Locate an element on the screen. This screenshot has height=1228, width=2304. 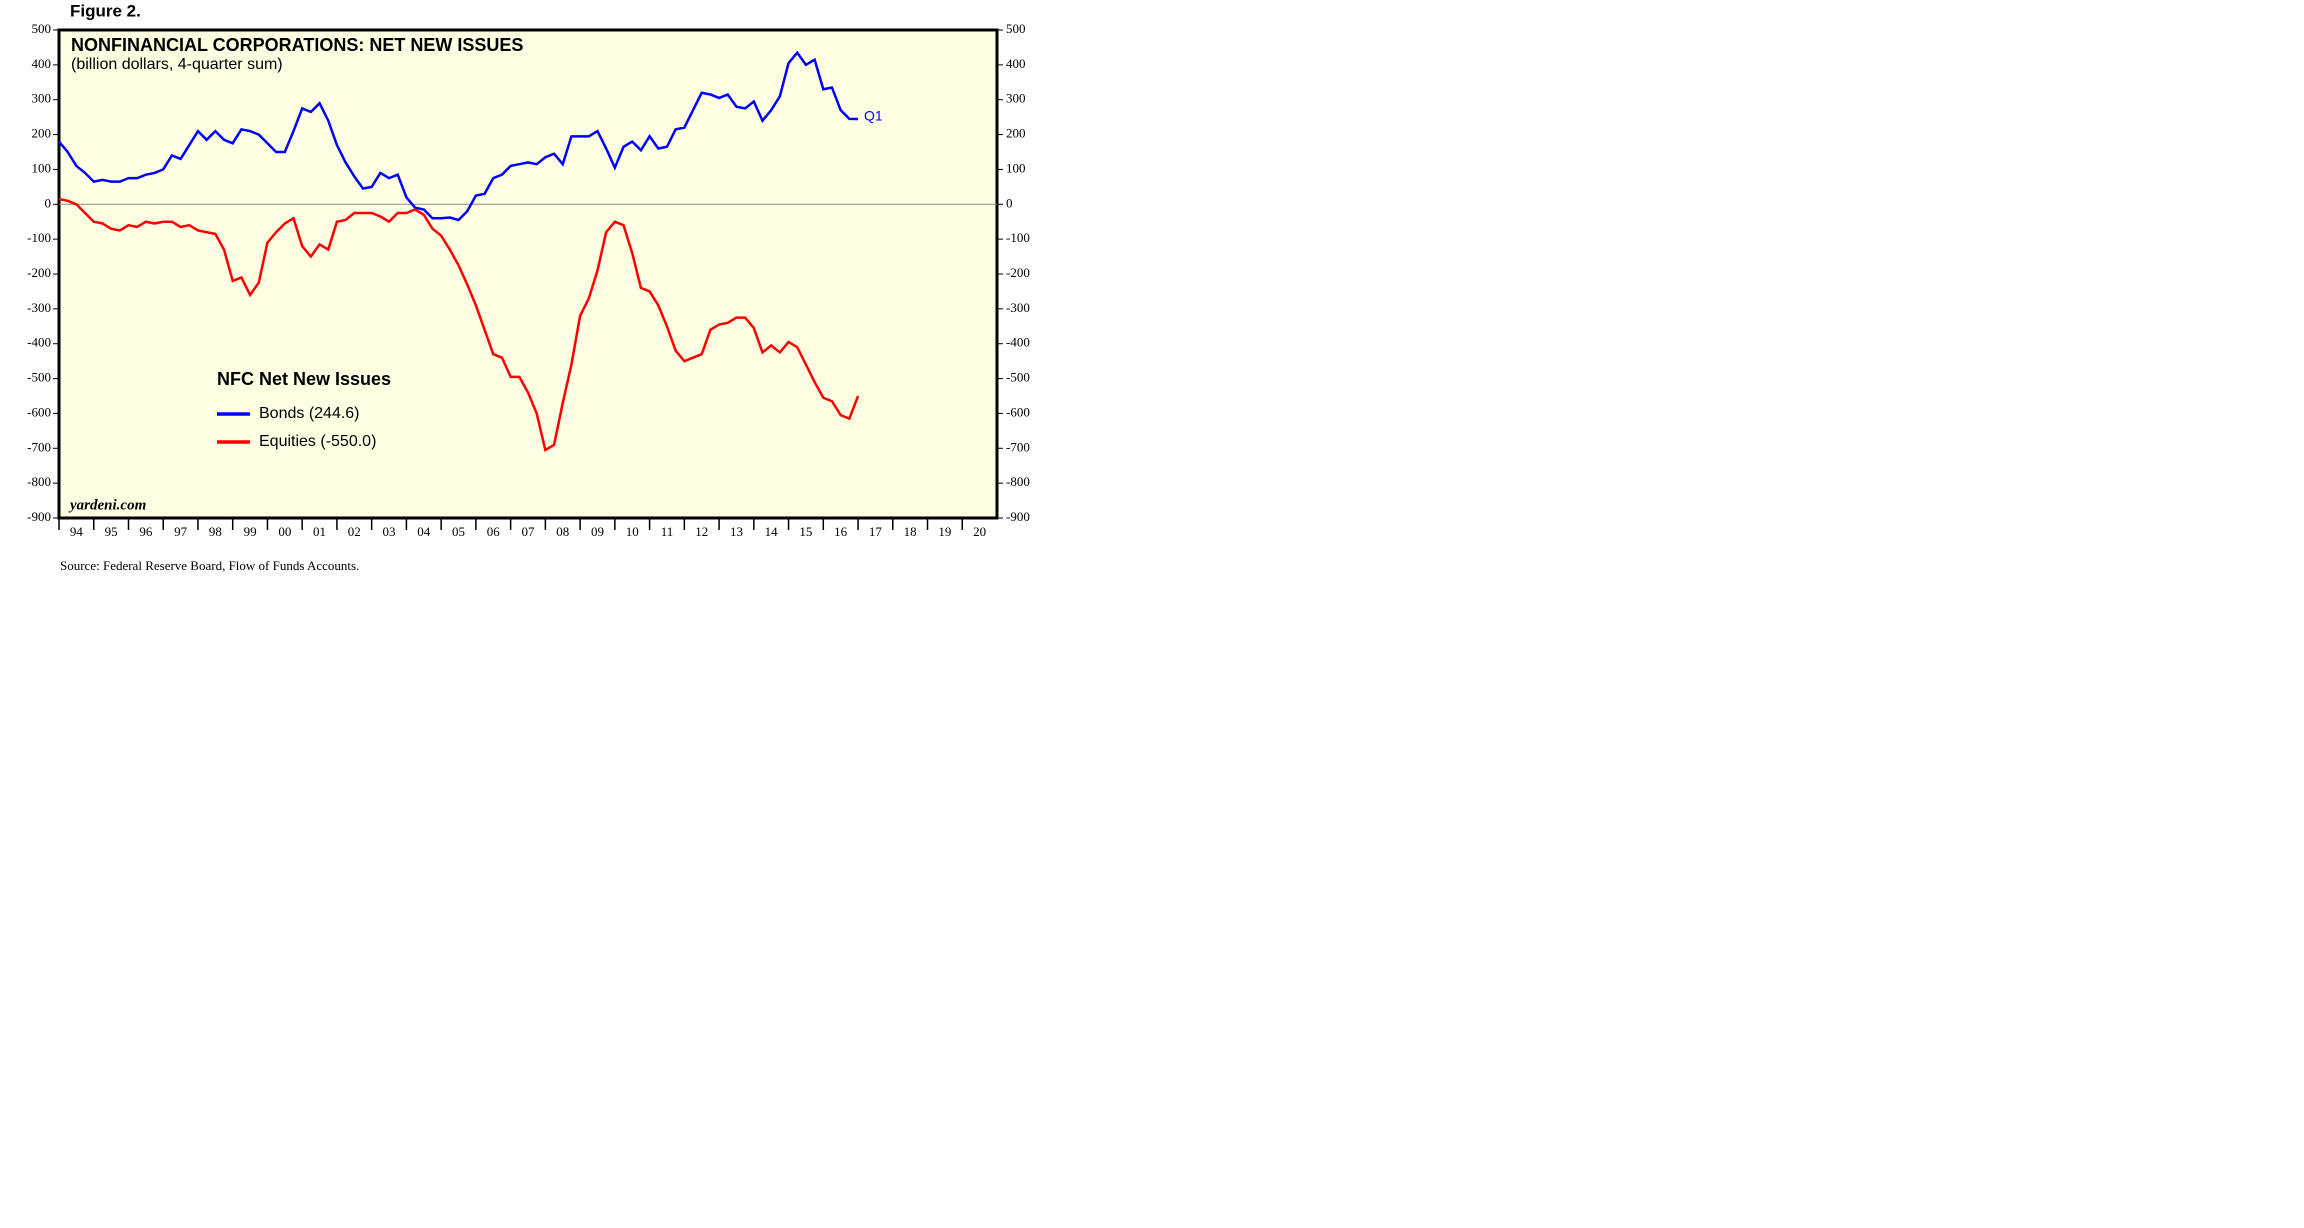
watermark: yardeni.com is located at coordinates (107, 505).